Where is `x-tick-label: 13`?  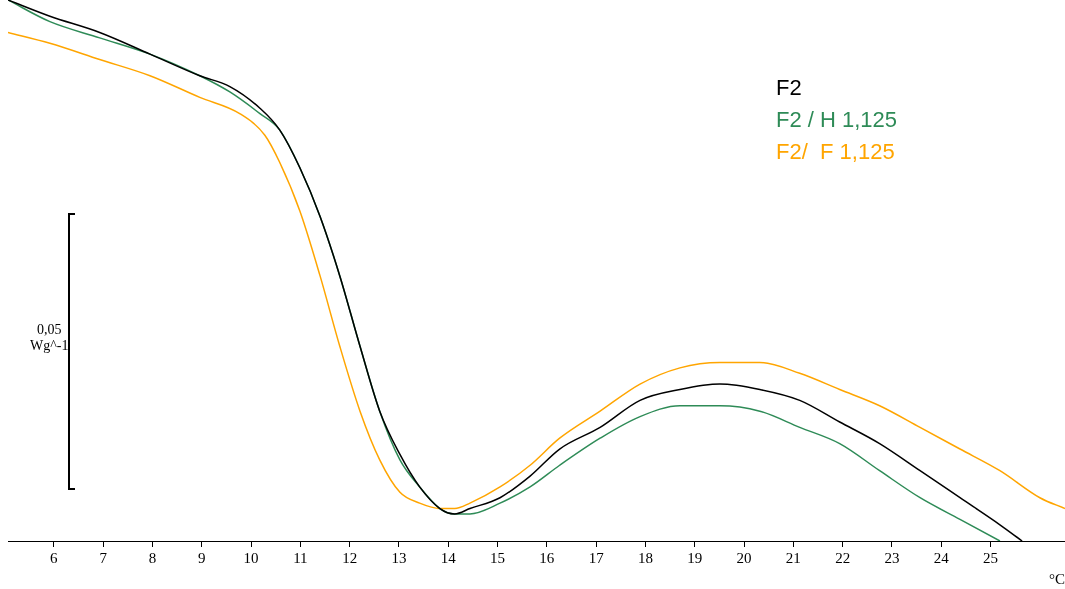 x-tick-label: 13 is located at coordinates (399, 557).